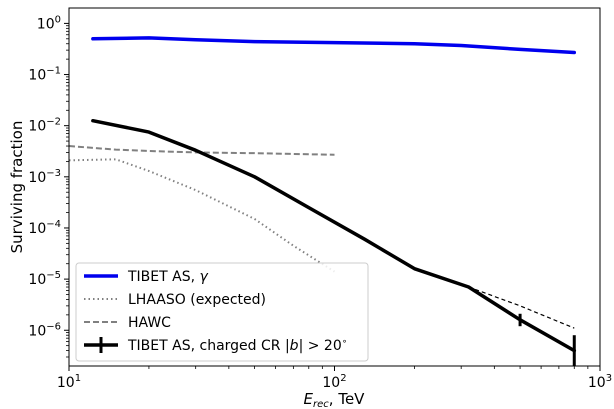 The image size is (614, 409). I want to click on legend-label-hawc: HAWC, so click(149, 323).